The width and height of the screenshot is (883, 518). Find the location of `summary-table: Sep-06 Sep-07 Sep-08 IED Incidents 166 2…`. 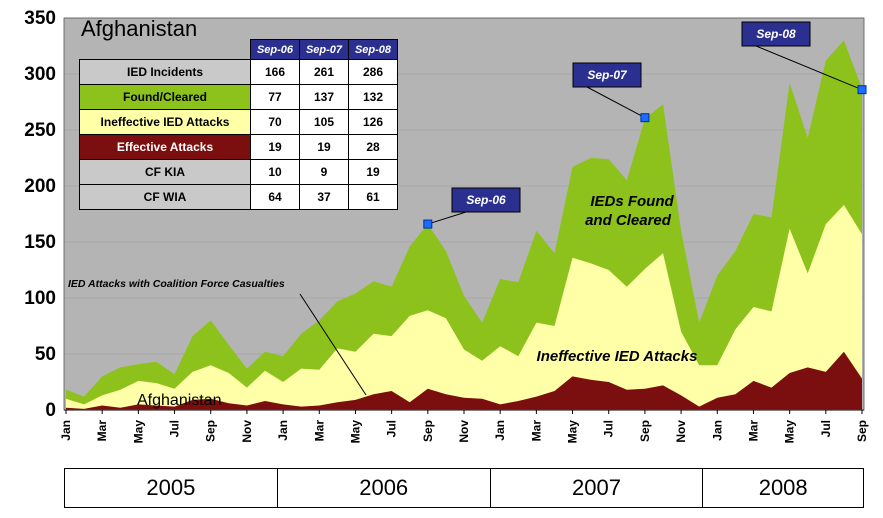

summary-table: Sep-06 Sep-07 Sep-08 IED Incidents 166 2… is located at coordinates (238, 124).